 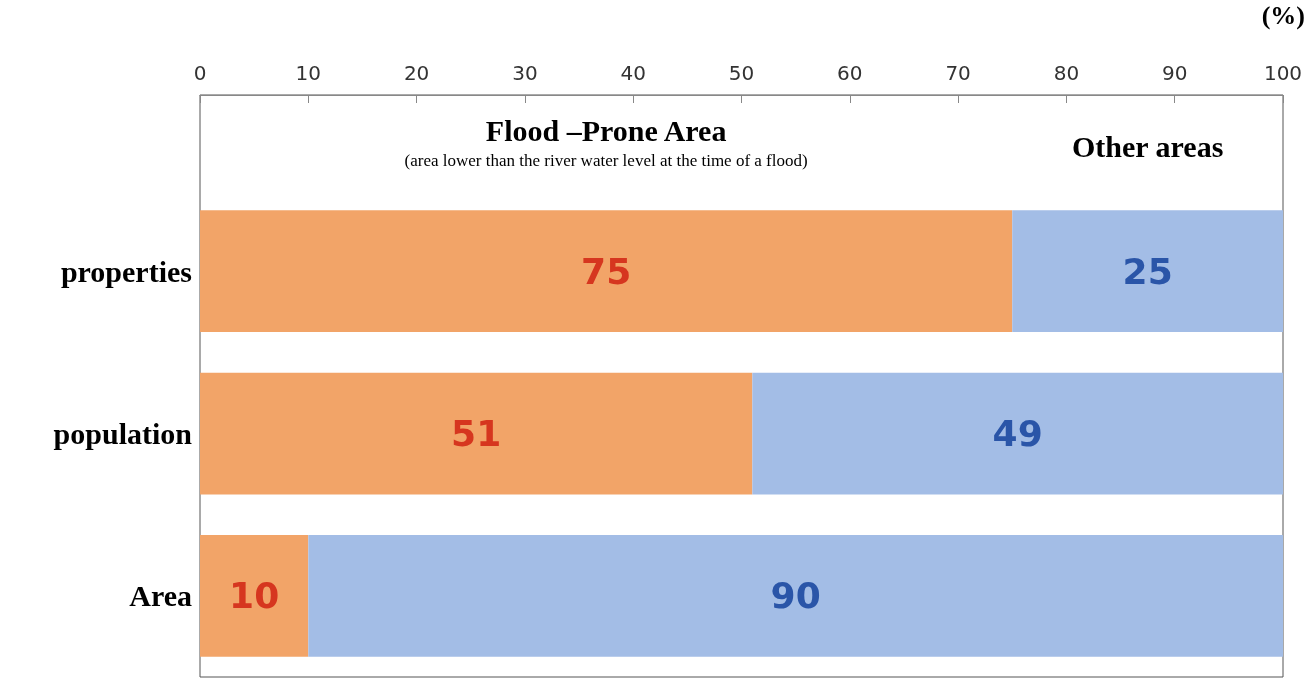 What do you see at coordinates (1283, 73) in the screenshot?
I see `x-tick-label: 100` at bounding box center [1283, 73].